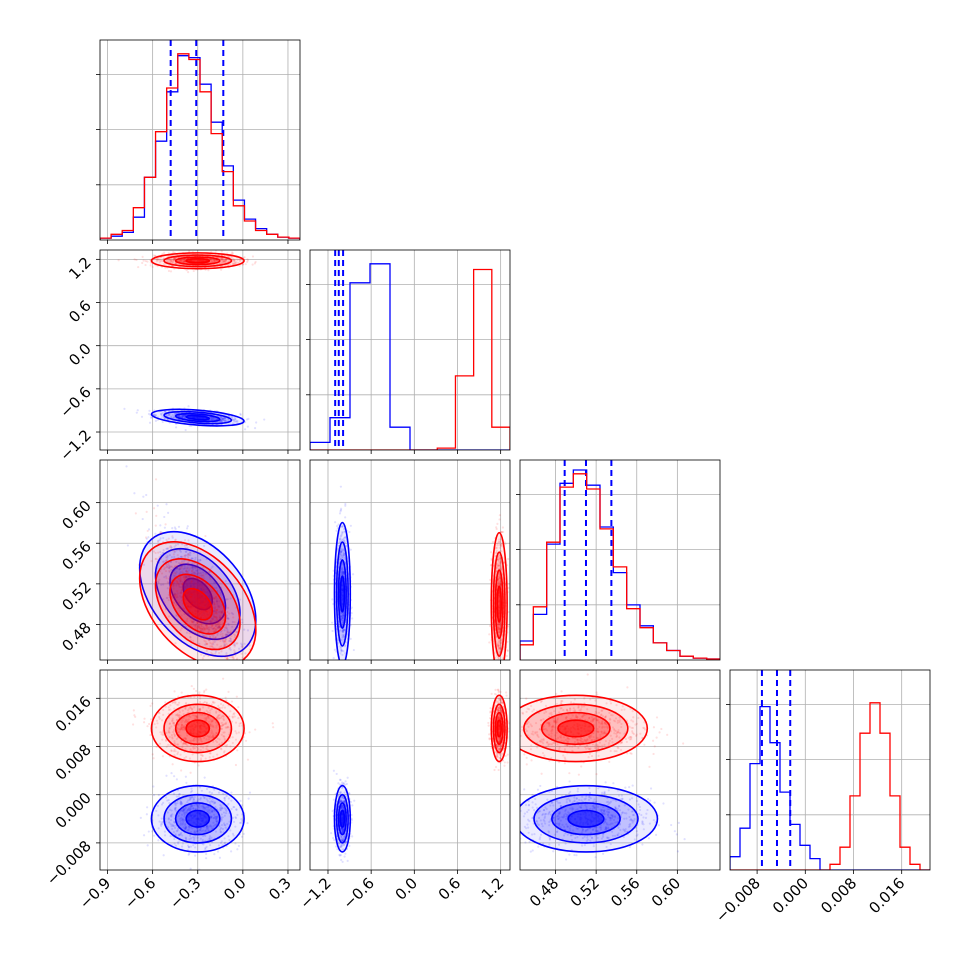 This screenshot has width=970, height=970. Describe the element at coordinates (585, 892) in the screenshot. I see `x-tick-label: 0.52` at that location.